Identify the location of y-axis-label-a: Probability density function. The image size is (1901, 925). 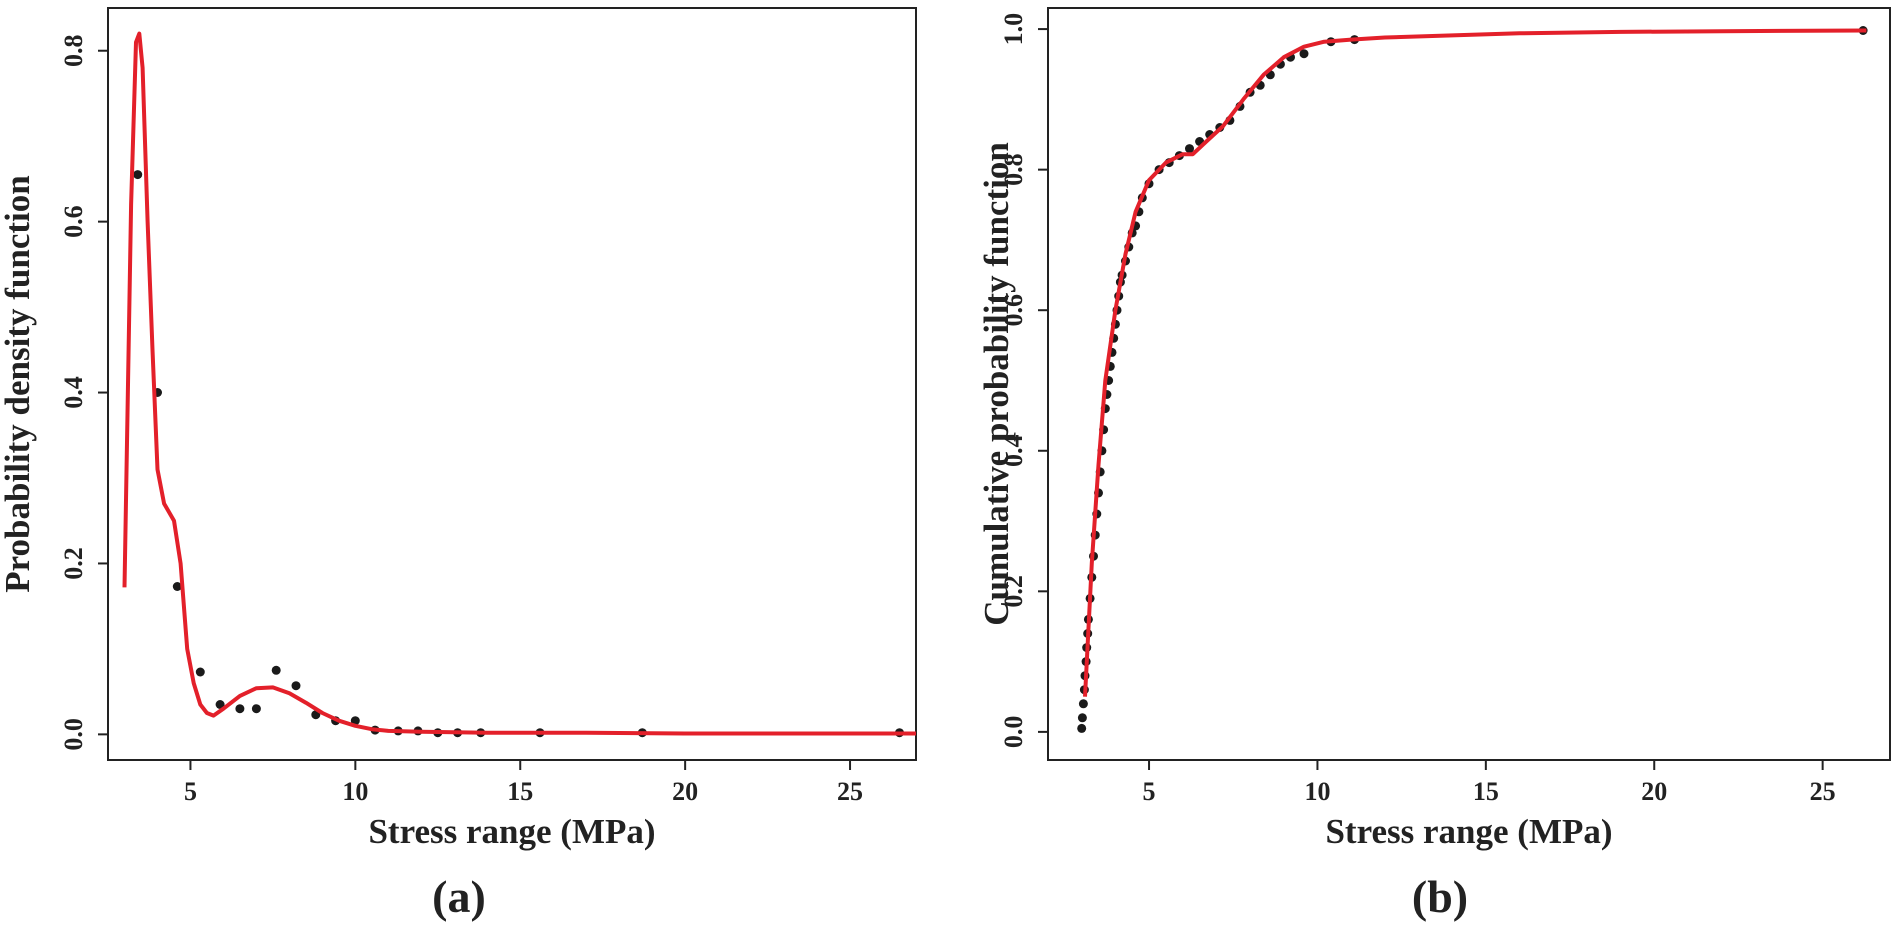
(18, 383).